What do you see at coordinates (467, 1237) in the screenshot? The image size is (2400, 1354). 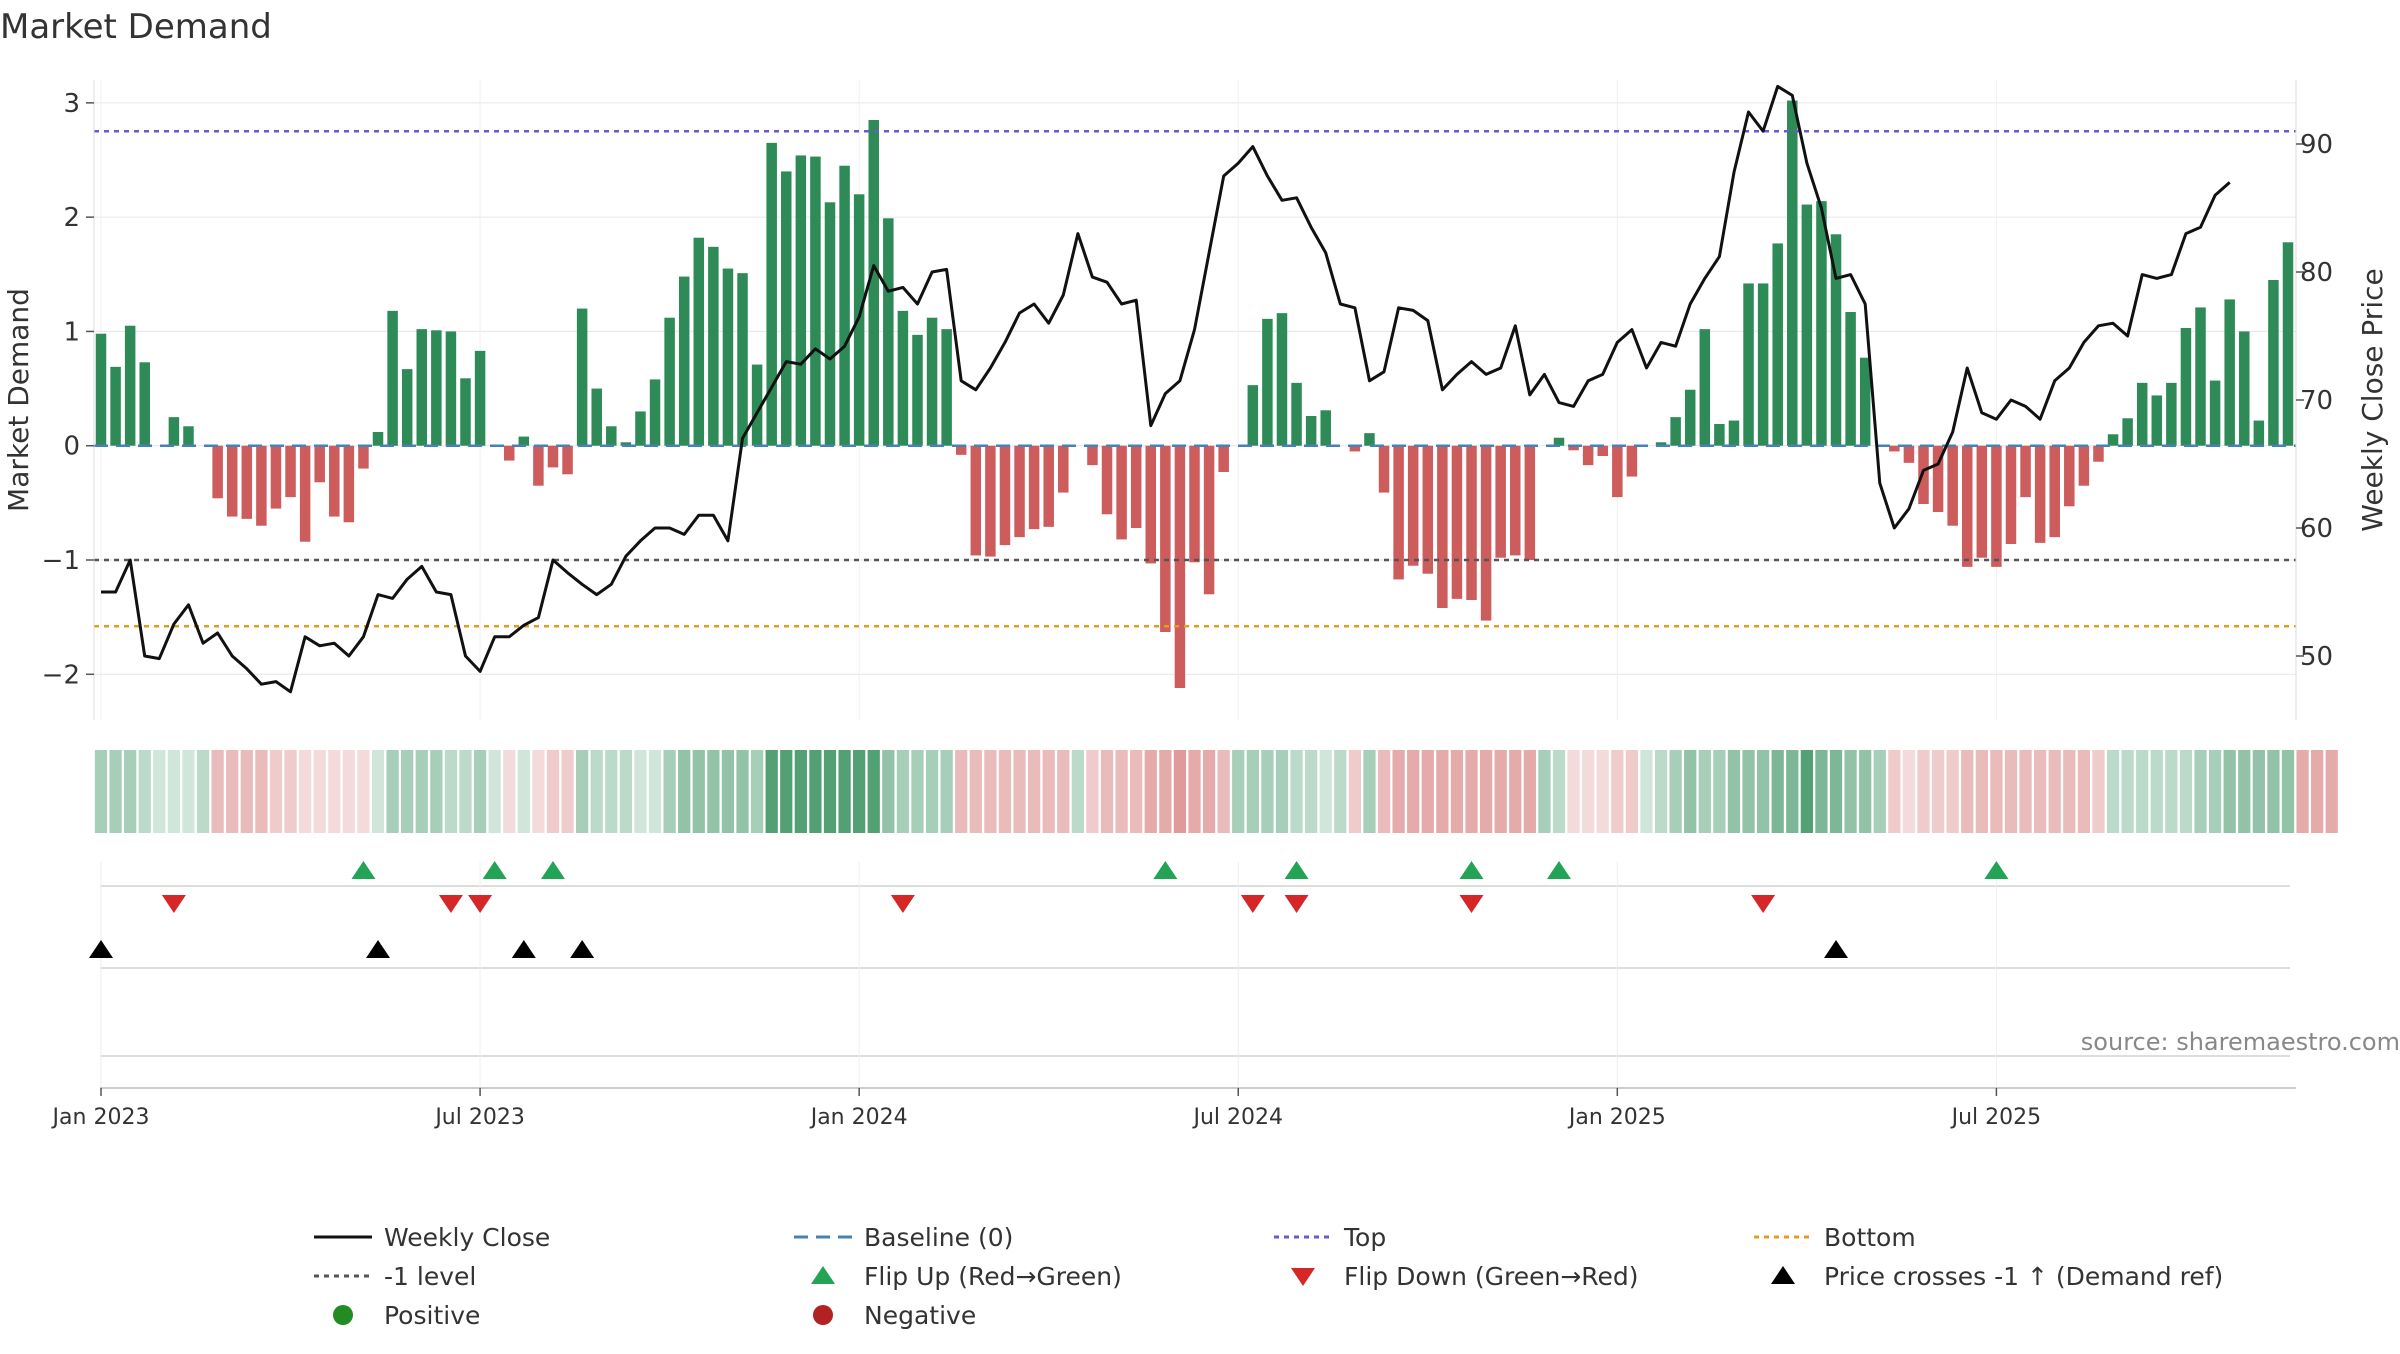 I see `legend-weekly-close-label: Weekly Close` at bounding box center [467, 1237].